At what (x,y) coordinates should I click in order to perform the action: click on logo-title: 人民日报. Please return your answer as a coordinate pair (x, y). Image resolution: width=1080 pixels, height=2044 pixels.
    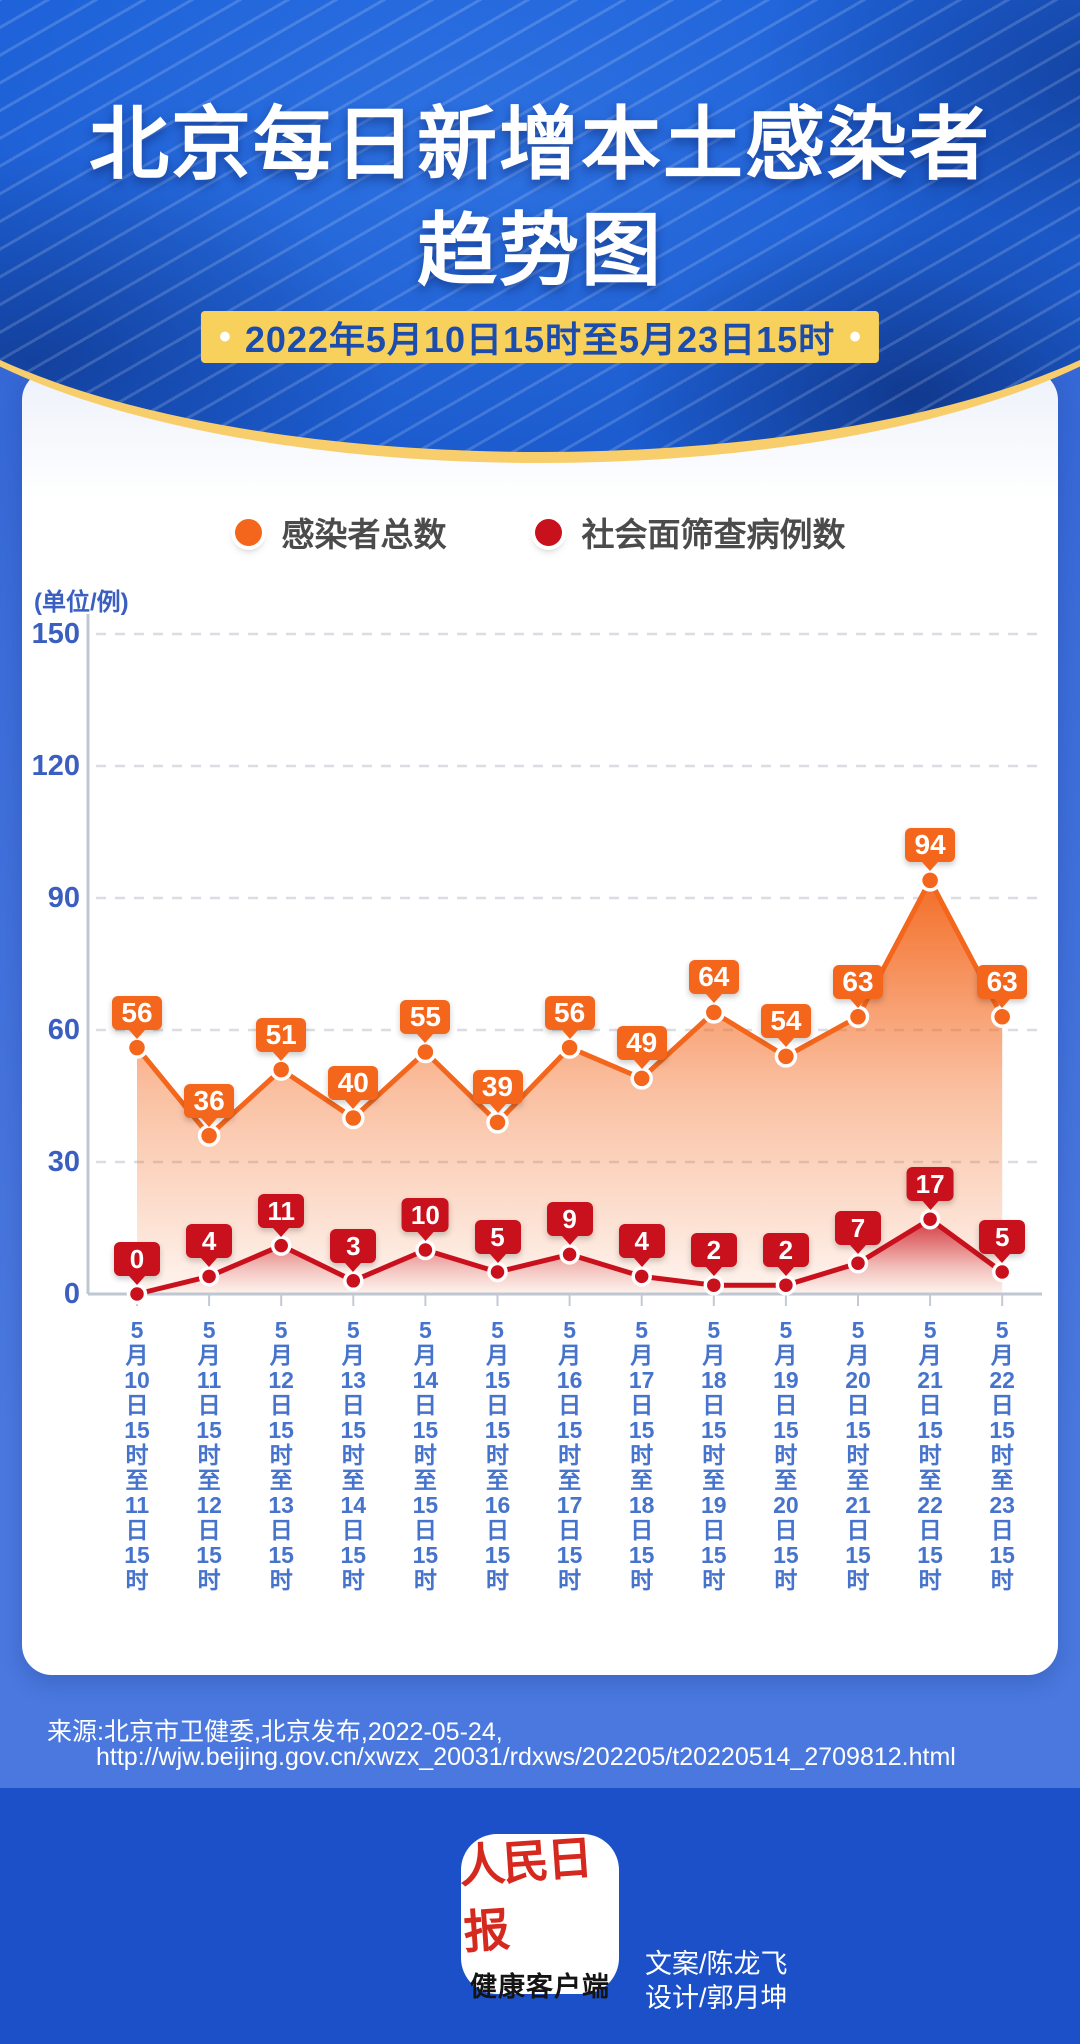
    Looking at the image, I should click on (525, 1894).